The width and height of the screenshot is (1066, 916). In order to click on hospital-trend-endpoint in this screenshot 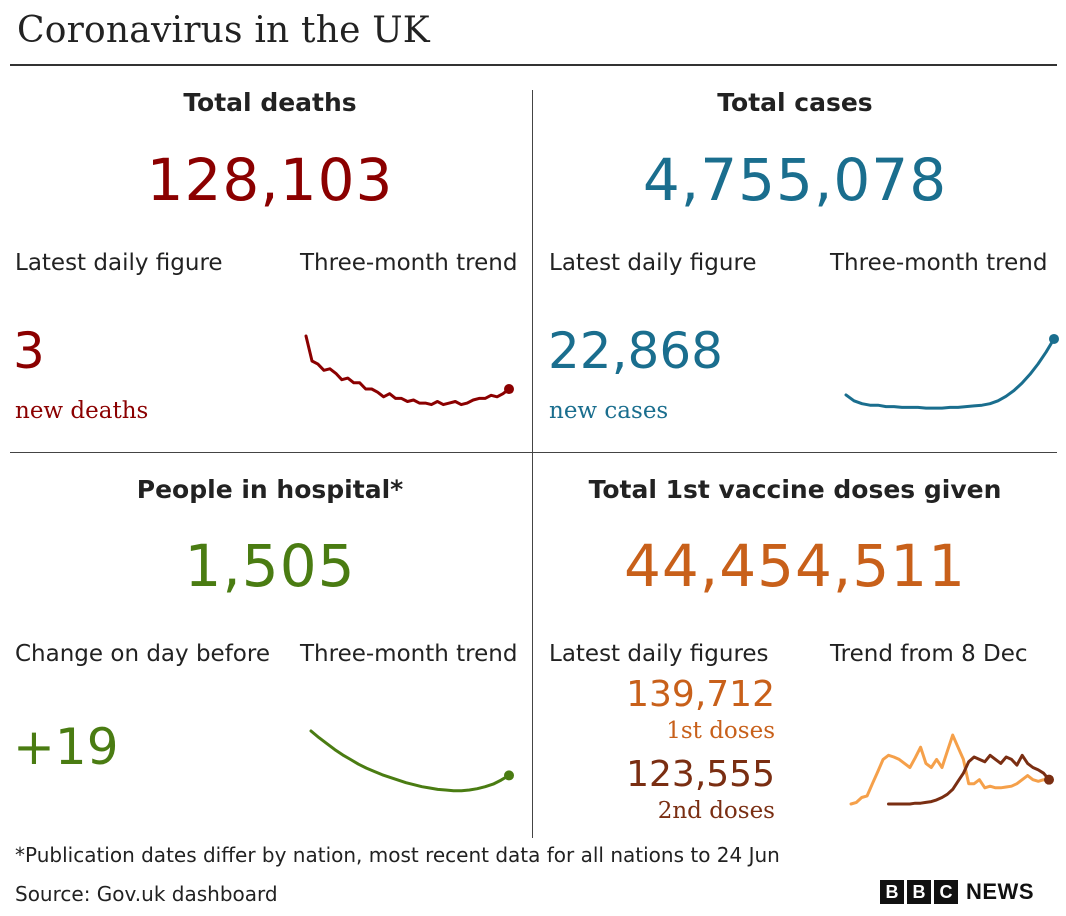, I will do `click(509, 775)`.